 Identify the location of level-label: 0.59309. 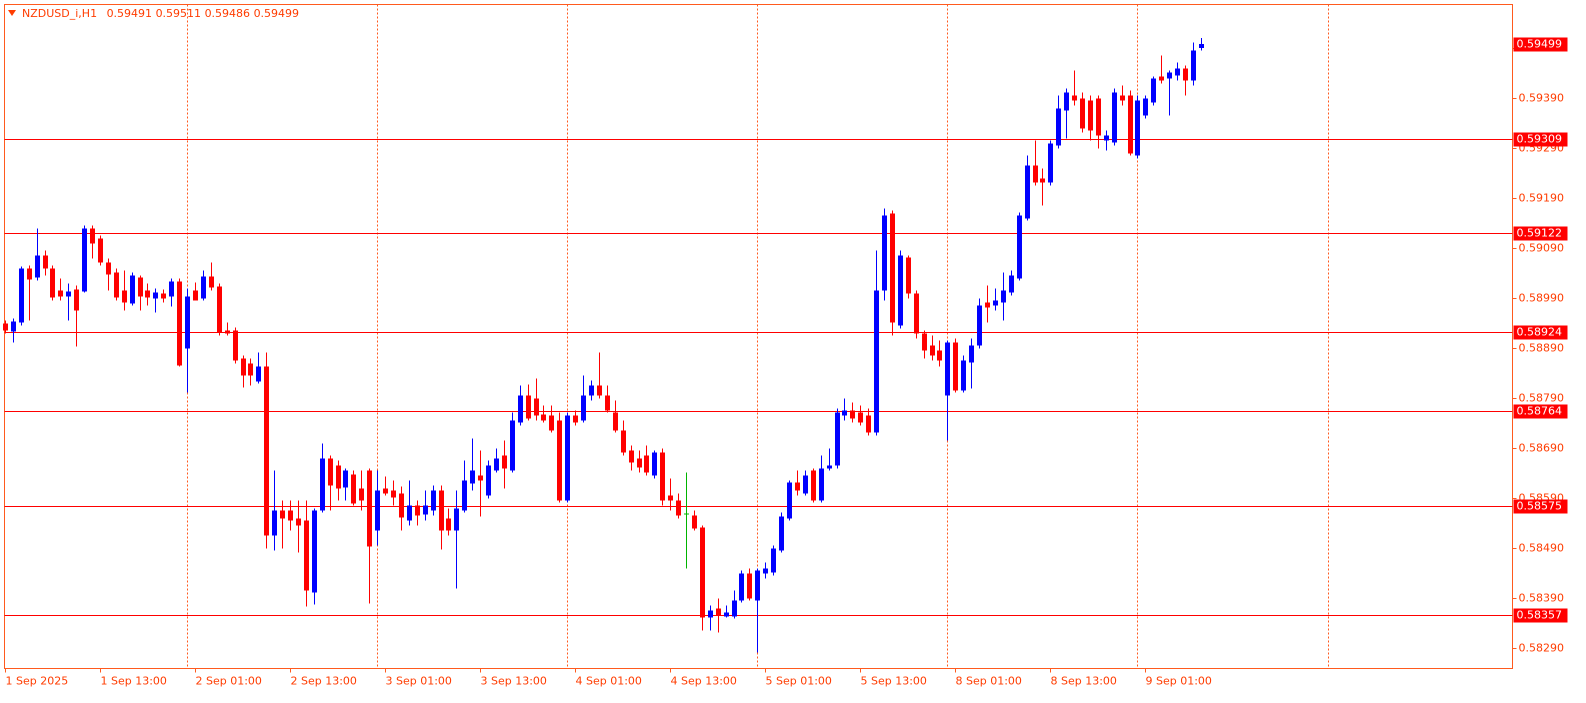
(1540, 139).